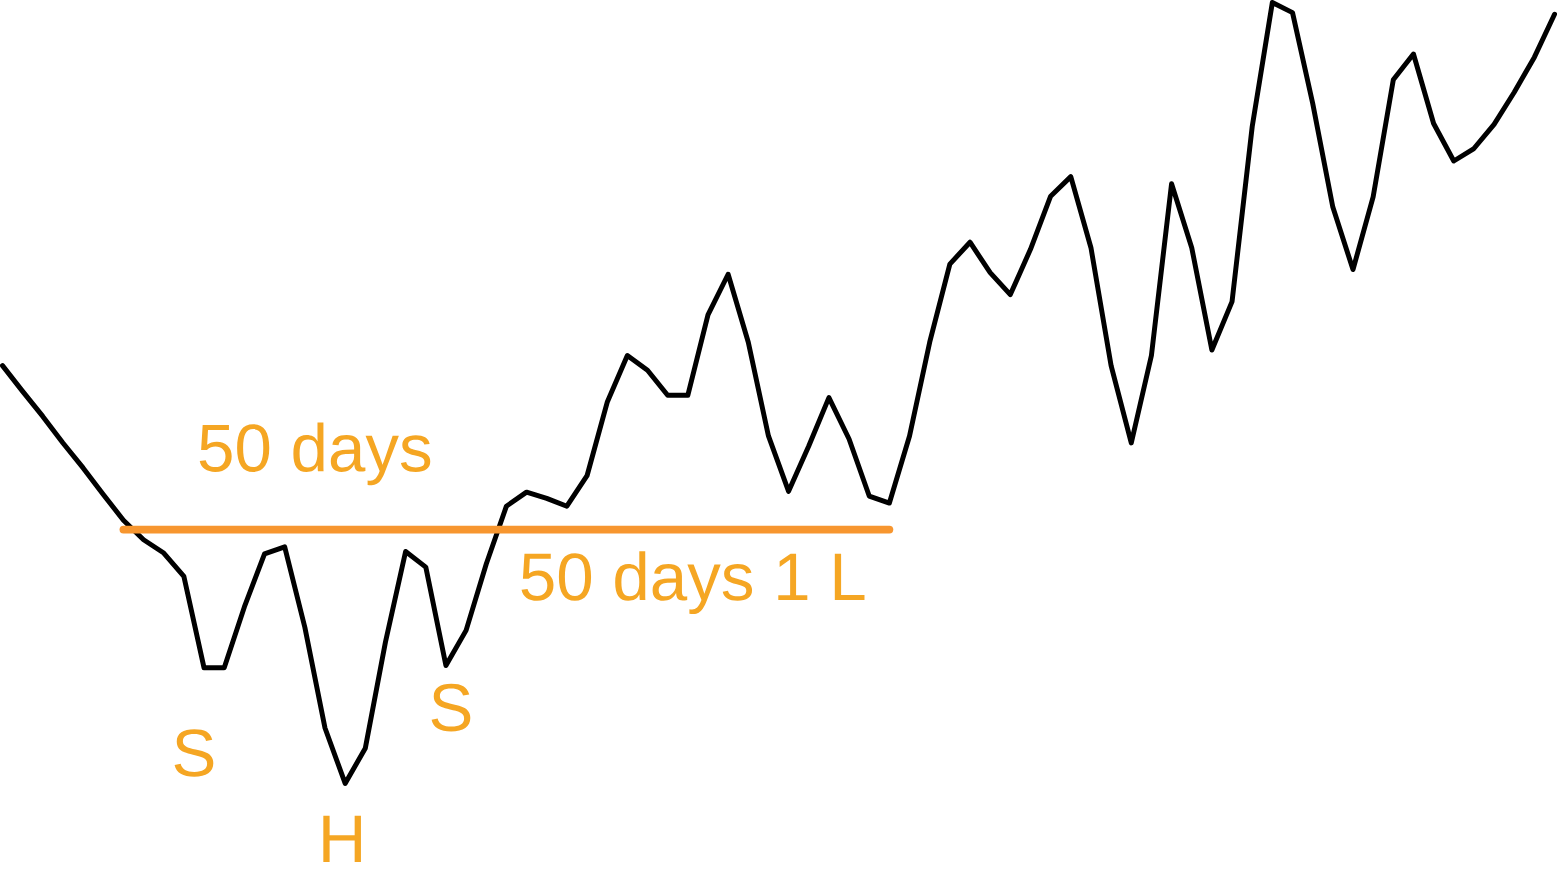 Image resolution: width=1557 pixels, height=874 pixels. I want to click on annotation: 50 days 1 L, so click(693, 583).